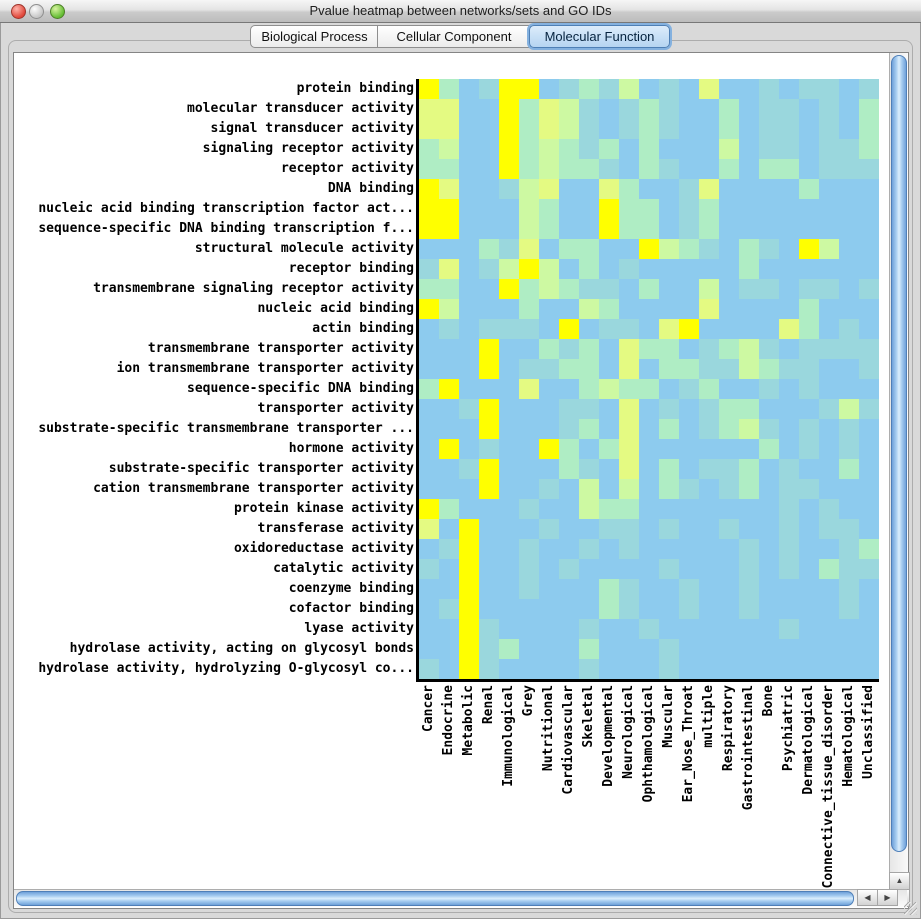 The height and width of the screenshot is (919, 921). I want to click on vertical-scrollbar-track, so click(898, 479).